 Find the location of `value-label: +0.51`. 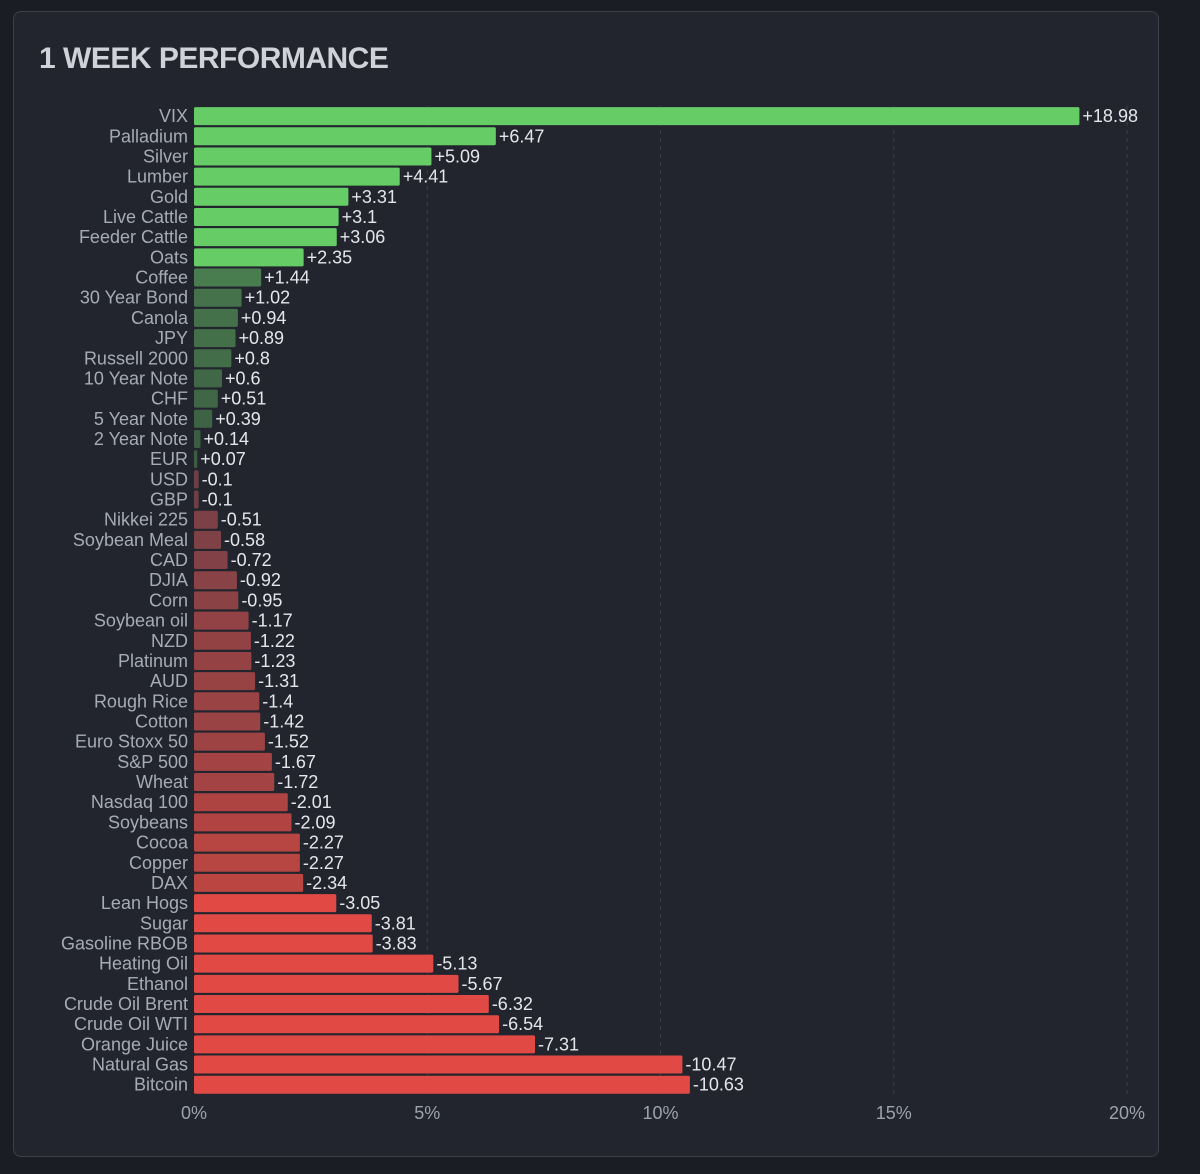

value-label: +0.51 is located at coordinates (244, 399).